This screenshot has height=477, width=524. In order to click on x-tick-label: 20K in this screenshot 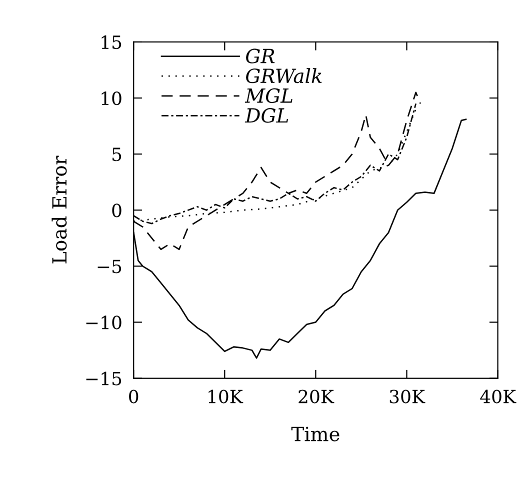, I will do `click(316, 397)`.